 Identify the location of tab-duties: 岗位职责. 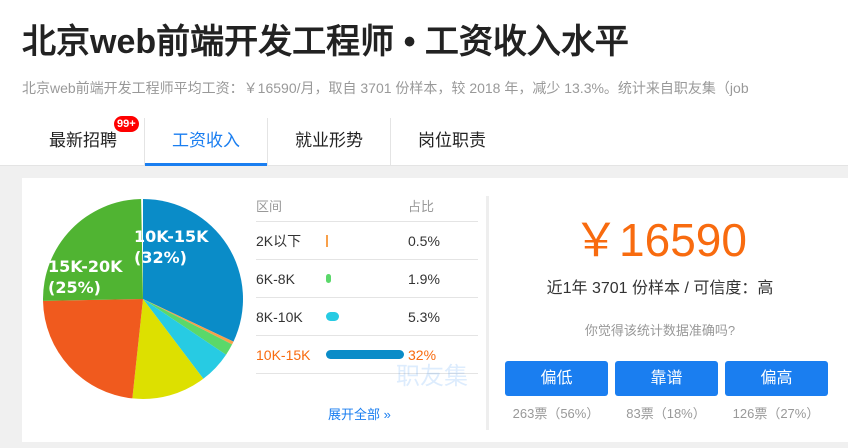
(452, 142).